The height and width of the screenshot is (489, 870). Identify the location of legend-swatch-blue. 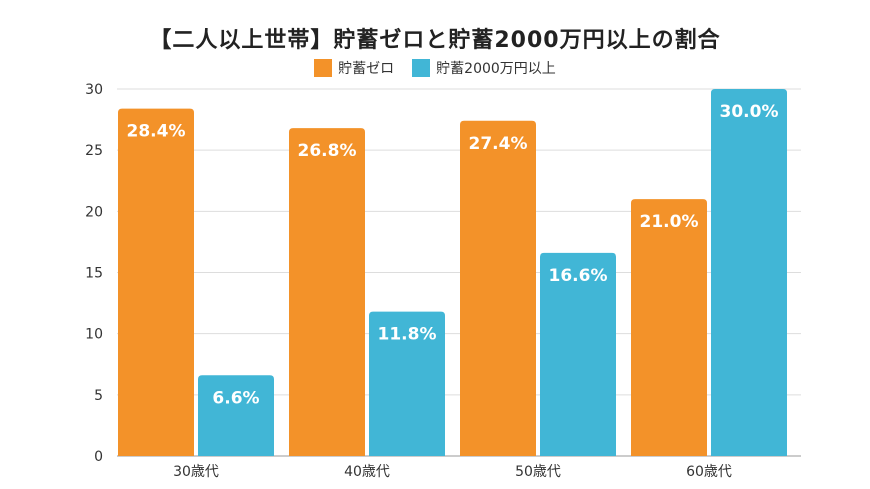
(421, 68).